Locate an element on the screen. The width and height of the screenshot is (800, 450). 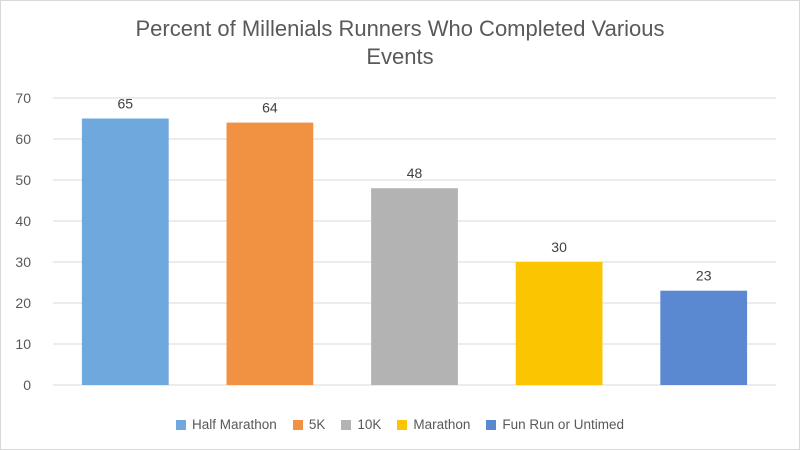
legend-item: Fun Run or Untimed is located at coordinates (555, 424).